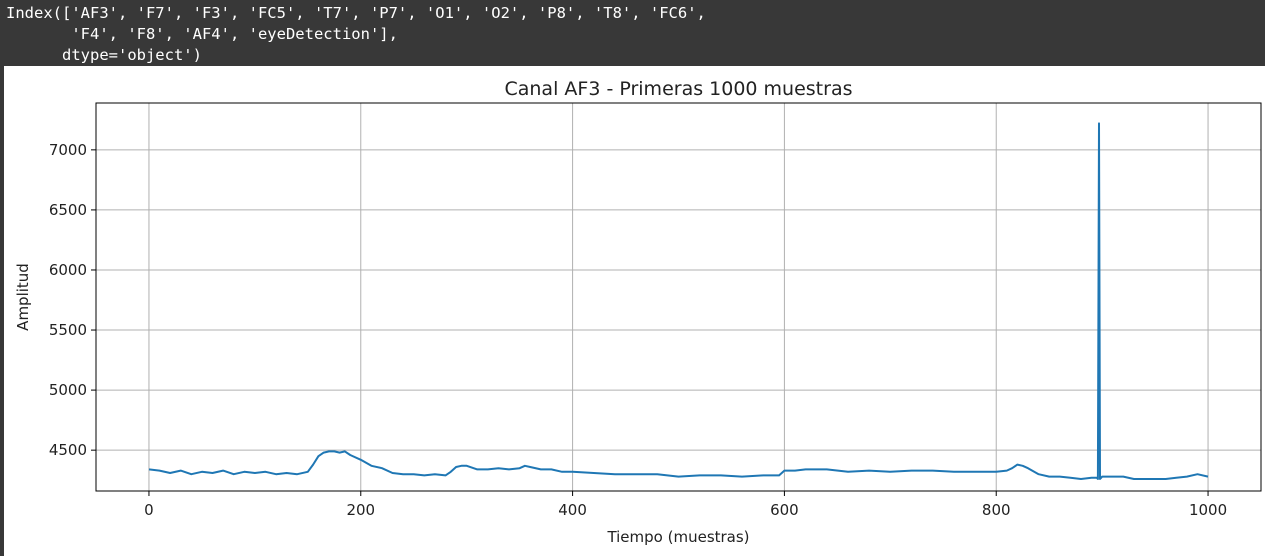  I want to click on y-tick-label: 6000, so click(68, 270).